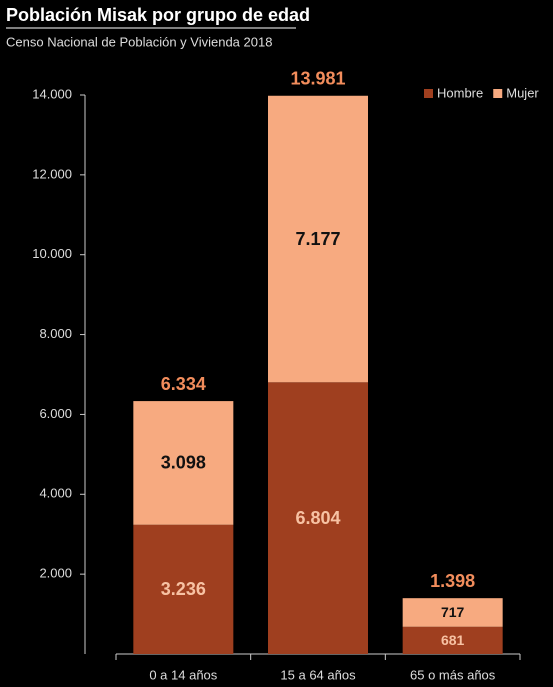  What do you see at coordinates (55, 333) in the screenshot?
I see `y-tick-label: 8.000` at bounding box center [55, 333].